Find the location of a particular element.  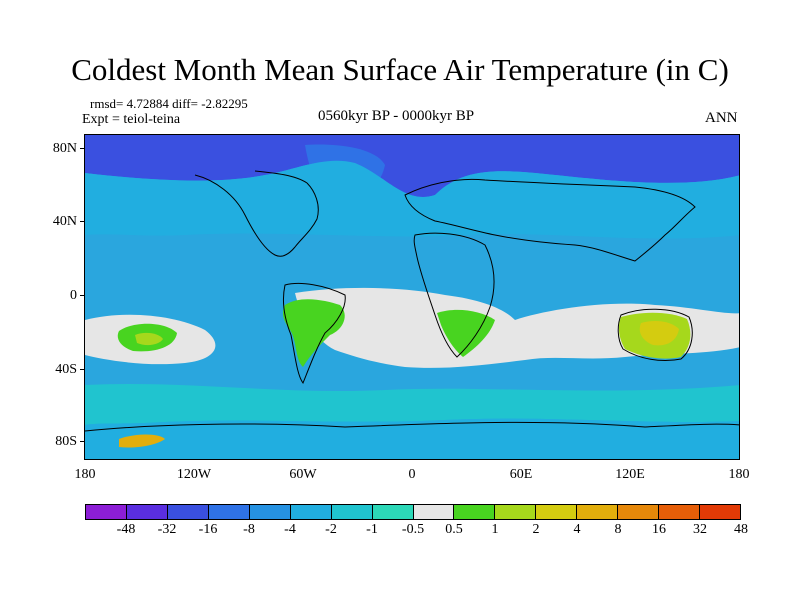

southern-ocean-band is located at coordinates (412, 404).